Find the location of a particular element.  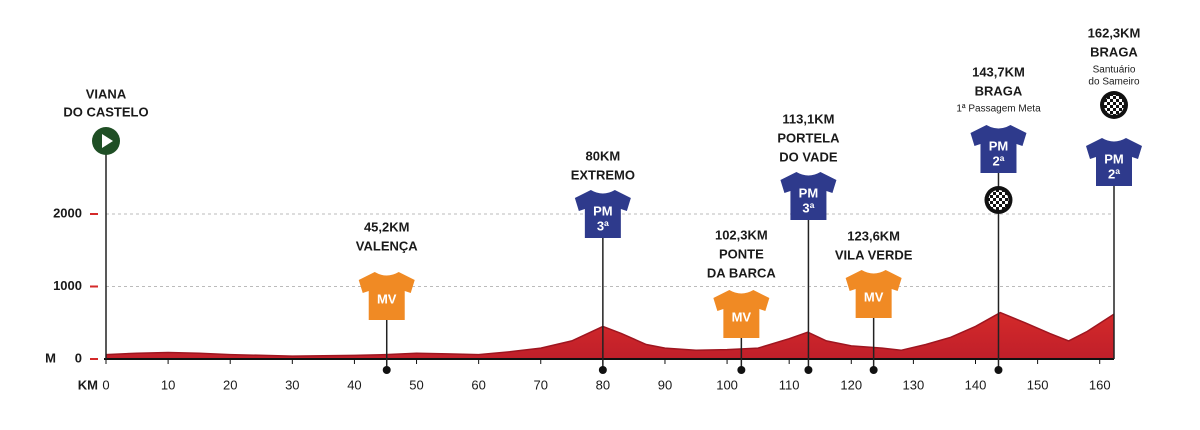

marker-note: do Sameiro is located at coordinates (1114, 82).